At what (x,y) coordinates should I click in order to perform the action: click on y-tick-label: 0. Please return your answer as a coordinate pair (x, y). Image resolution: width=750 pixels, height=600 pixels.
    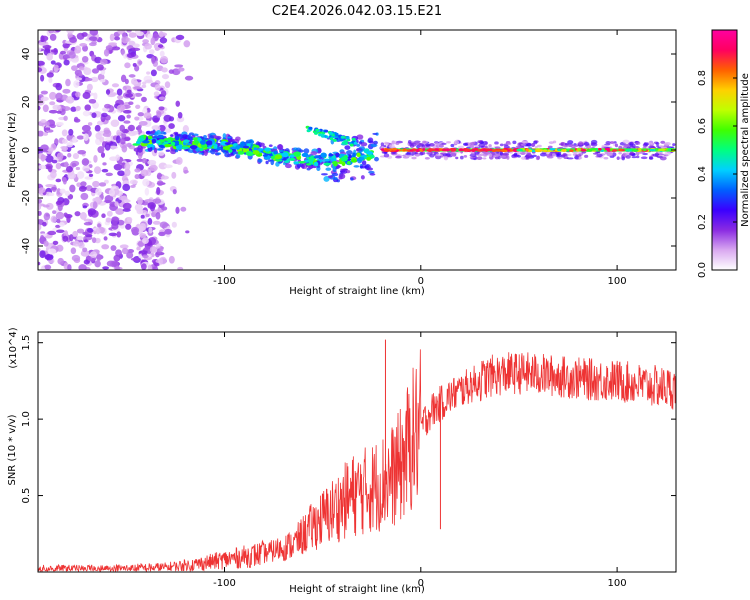
    Looking at the image, I should click on (26, 150).